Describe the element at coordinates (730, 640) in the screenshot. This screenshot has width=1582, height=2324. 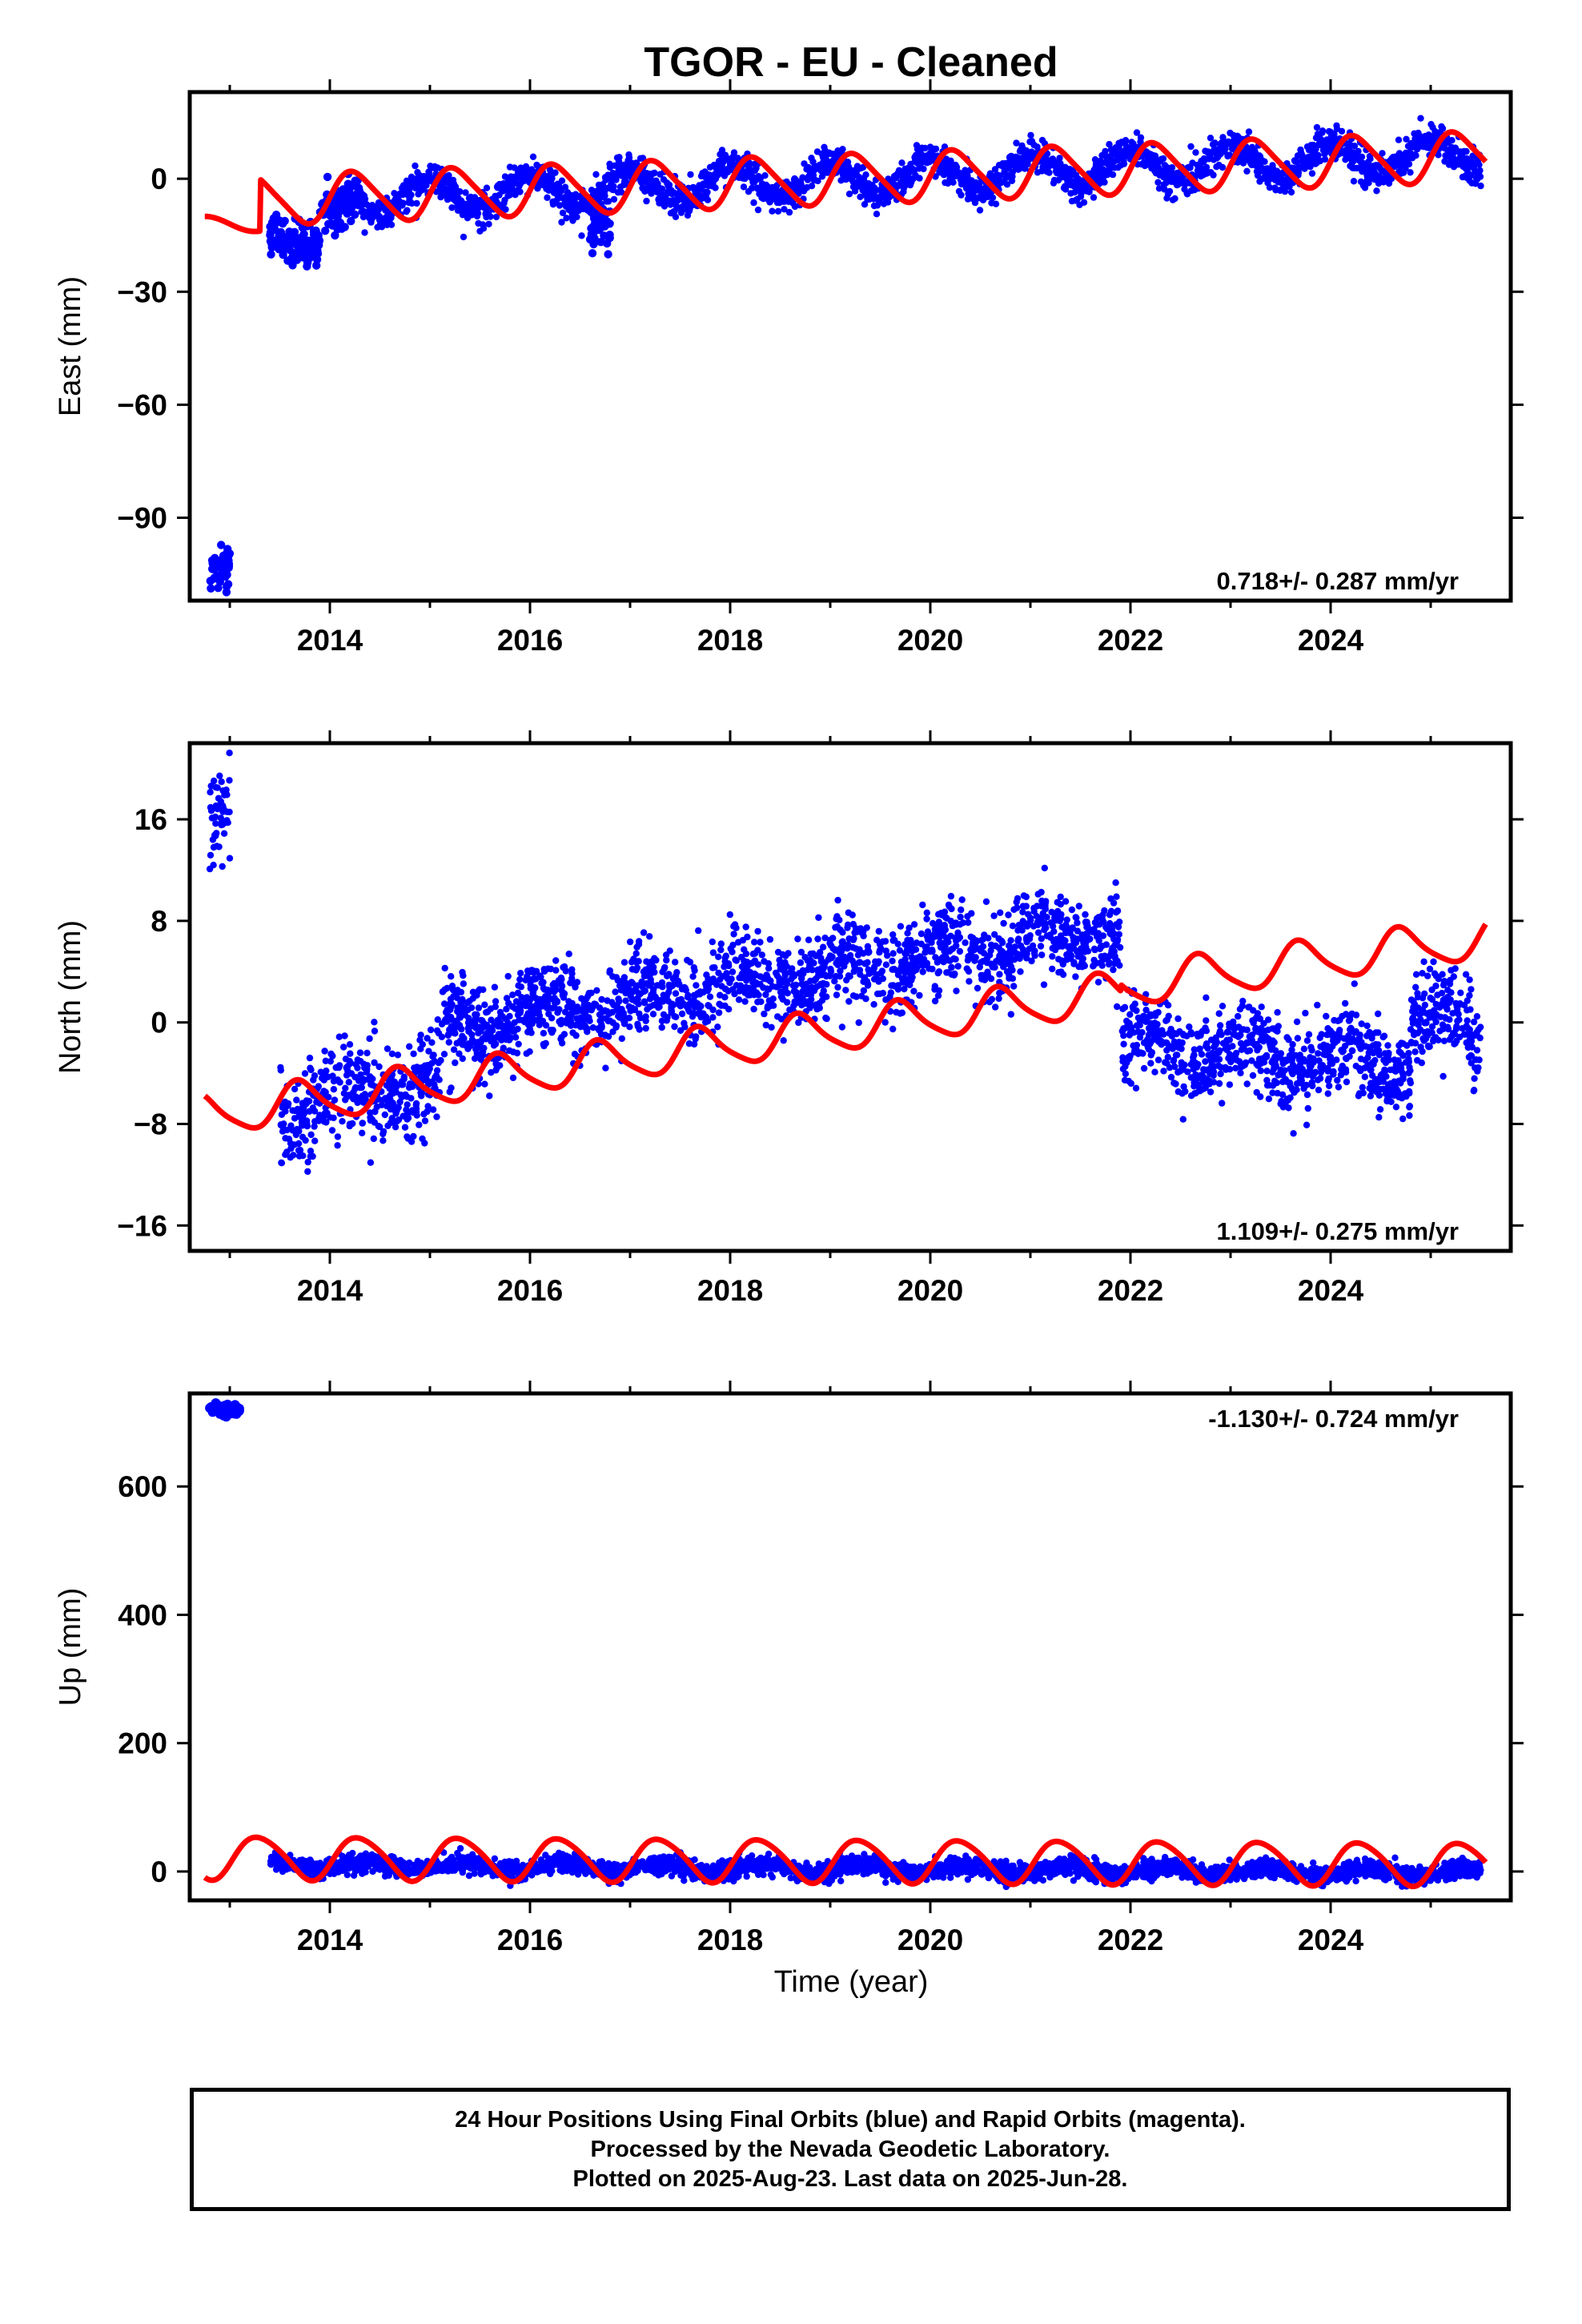
I see `x-tick-label: 2018` at that location.